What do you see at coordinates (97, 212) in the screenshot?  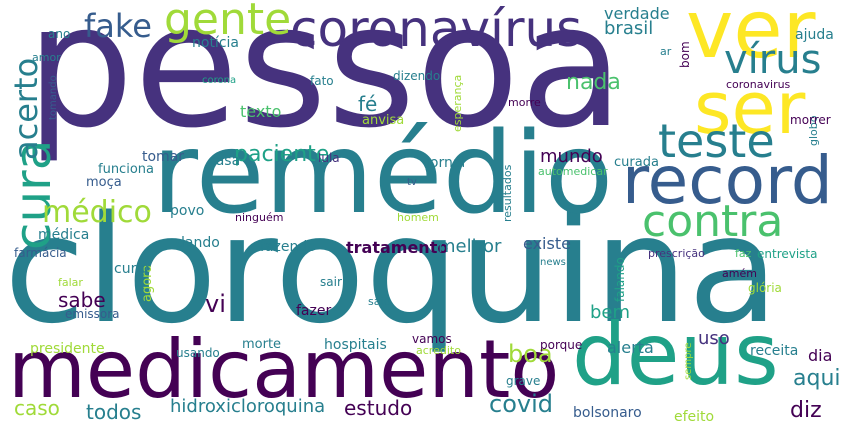 I see `word-medico: médico` at bounding box center [97, 212].